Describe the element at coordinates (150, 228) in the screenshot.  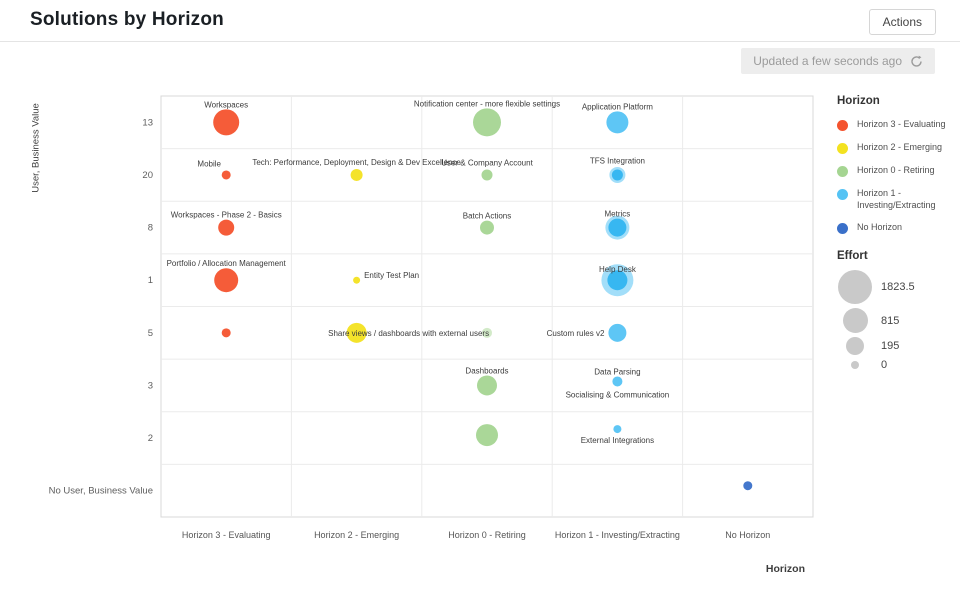
I see `y-tick-label: 8` at that location.